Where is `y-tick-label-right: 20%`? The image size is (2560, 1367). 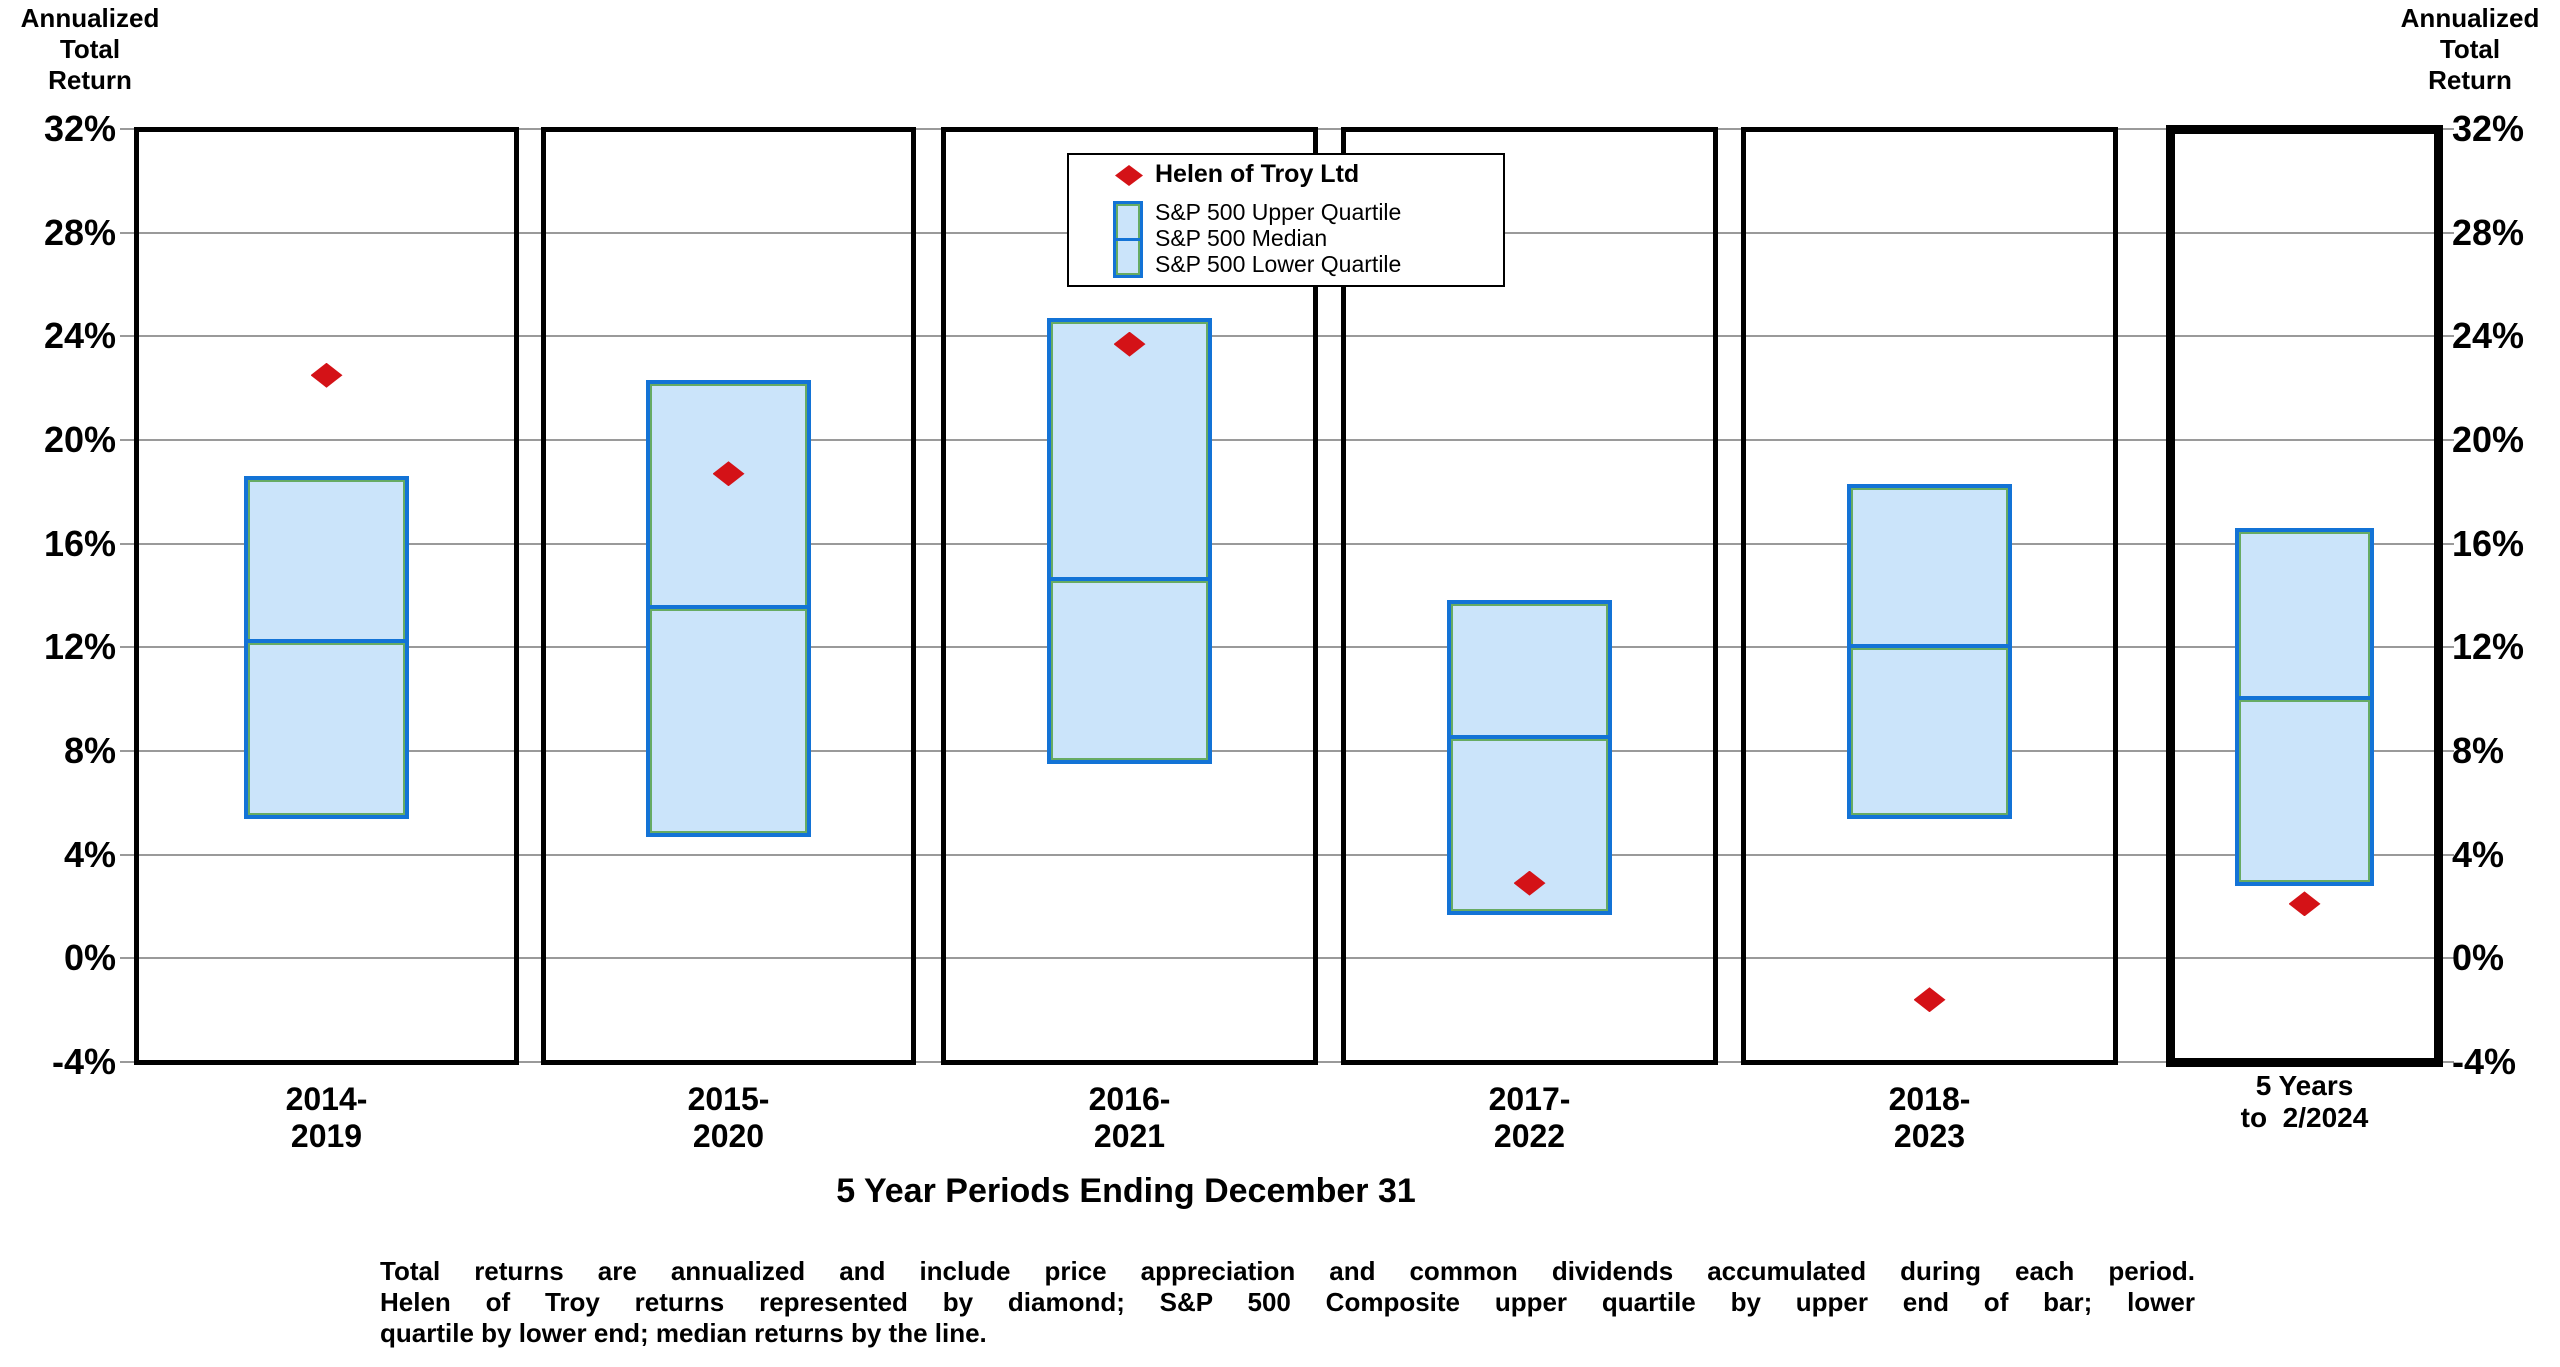 y-tick-label-right: 20% is located at coordinates (2488, 439).